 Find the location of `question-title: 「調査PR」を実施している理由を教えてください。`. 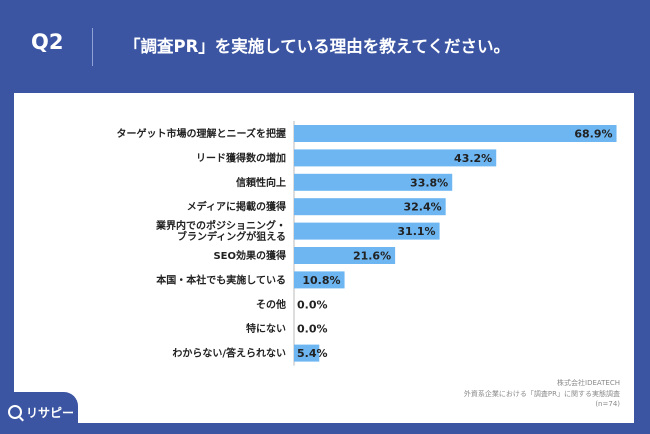

question-title: 「調査PR」を実施している理由を教えてください。 is located at coordinates (317, 46).